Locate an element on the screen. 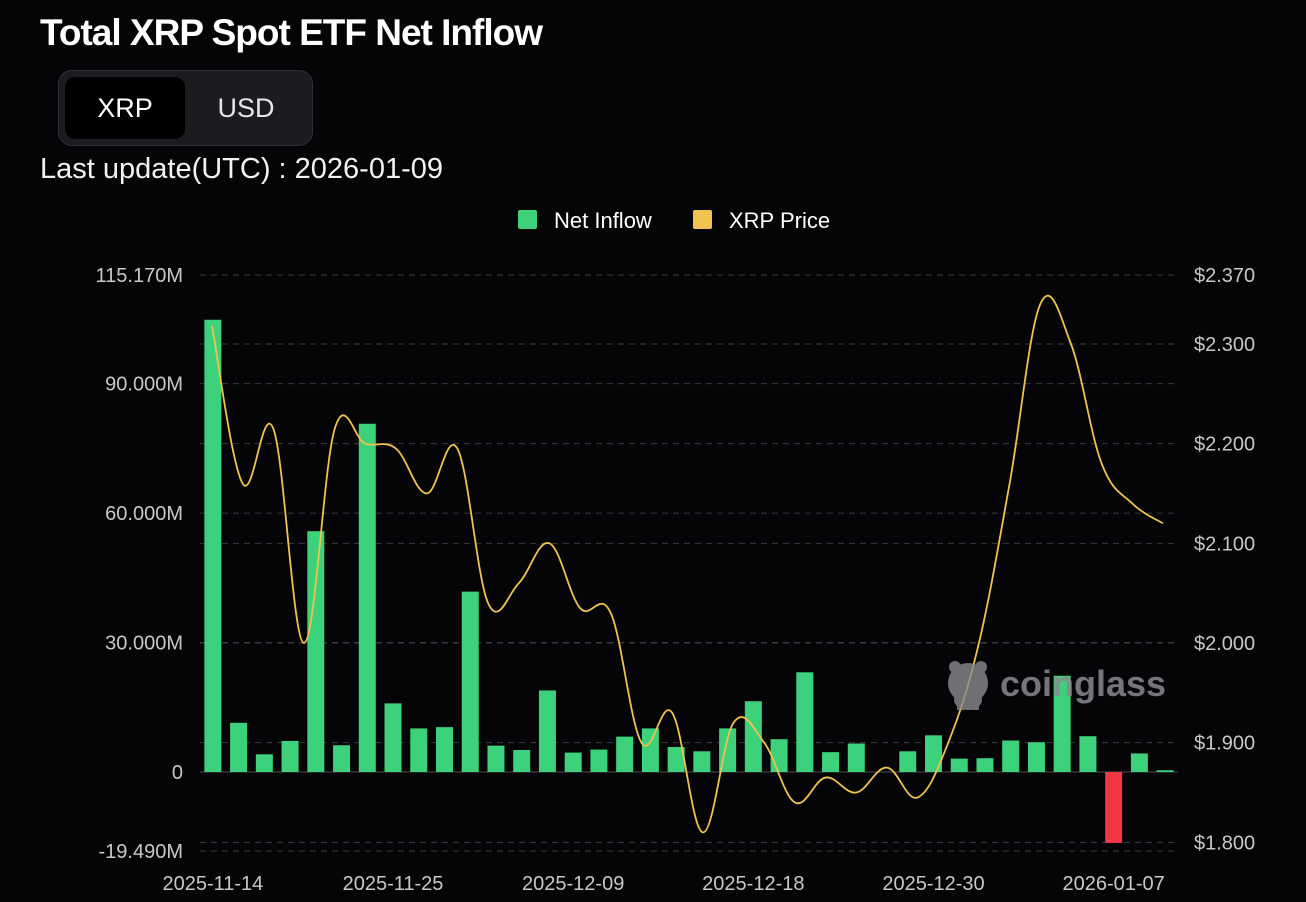 The height and width of the screenshot is (902, 1306). legend-label: Net Inflow is located at coordinates (603, 220).